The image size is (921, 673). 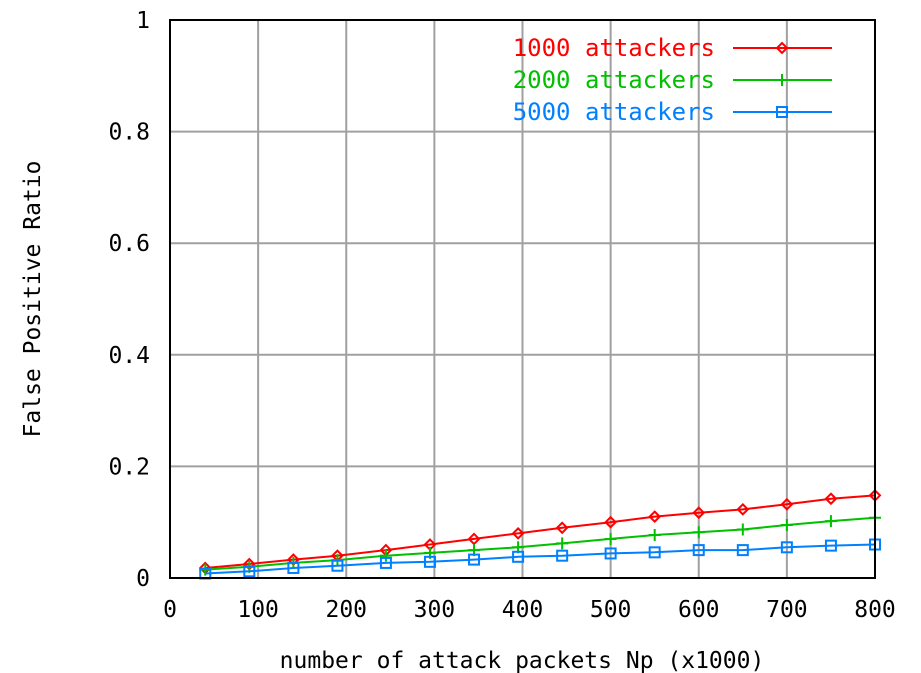 What do you see at coordinates (346, 610) in the screenshot?
I see `x-tick-label: 200` at bounding box center [346, 610].